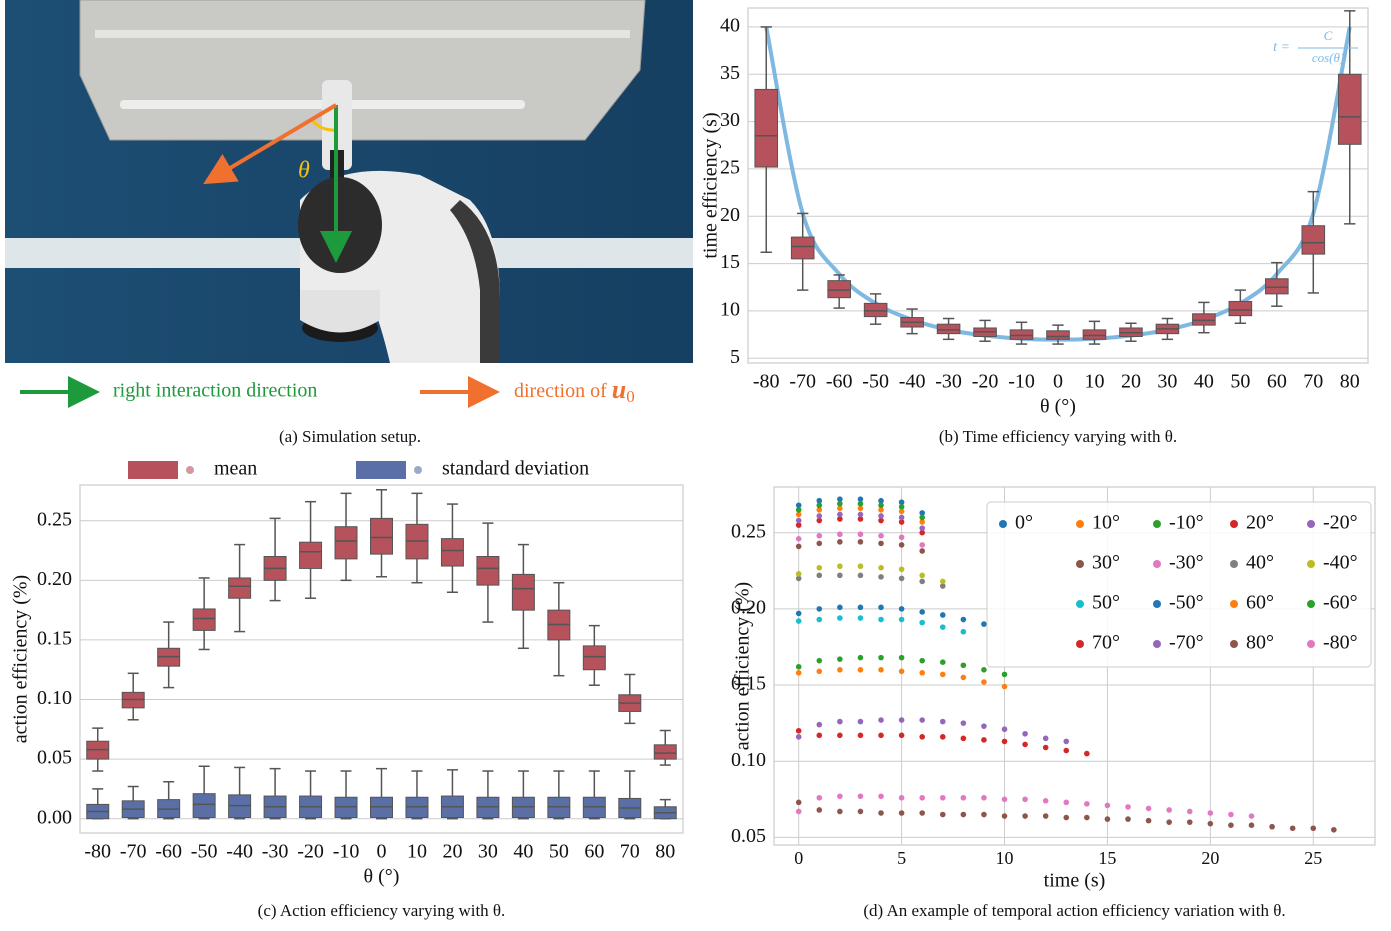 The width and height of the screenshot is (1391, 931). Describe the element at coordinates (340, 311) in the screenshot. I see `flange-body` at that location.